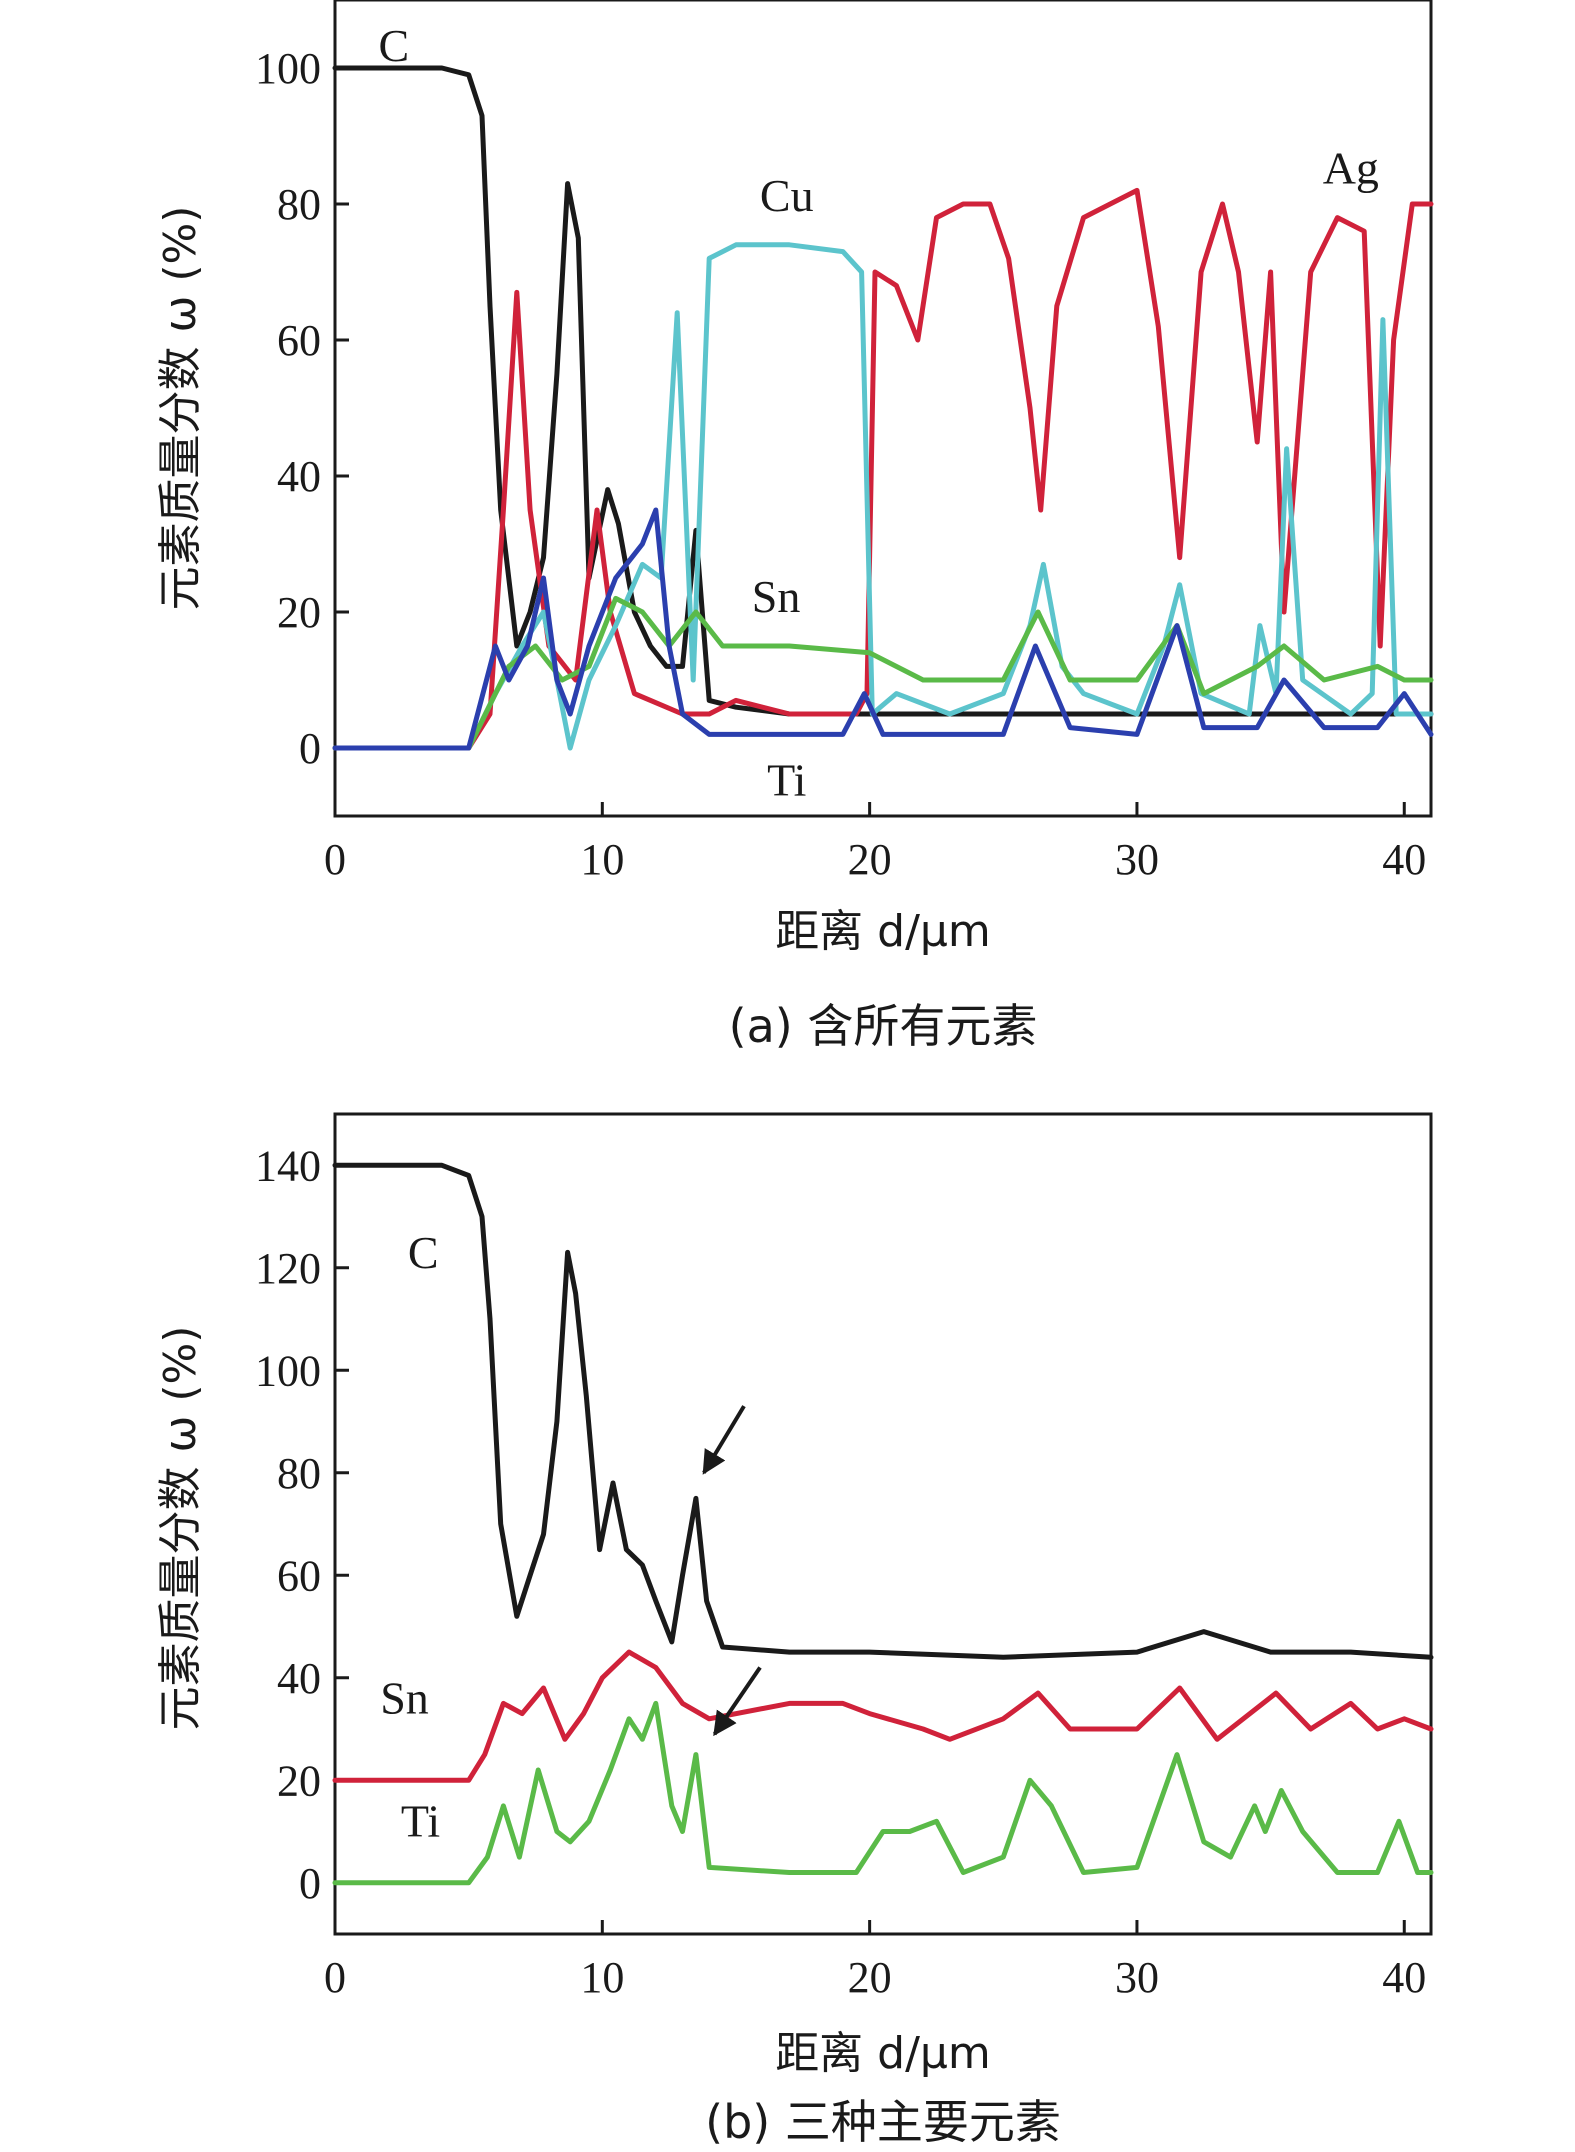 This screenshot has height=2152, width=1575. Describe the element at coordinates (1351, 168) in the screenshot. I see `chart-a-label-ag: Ag` at that location.